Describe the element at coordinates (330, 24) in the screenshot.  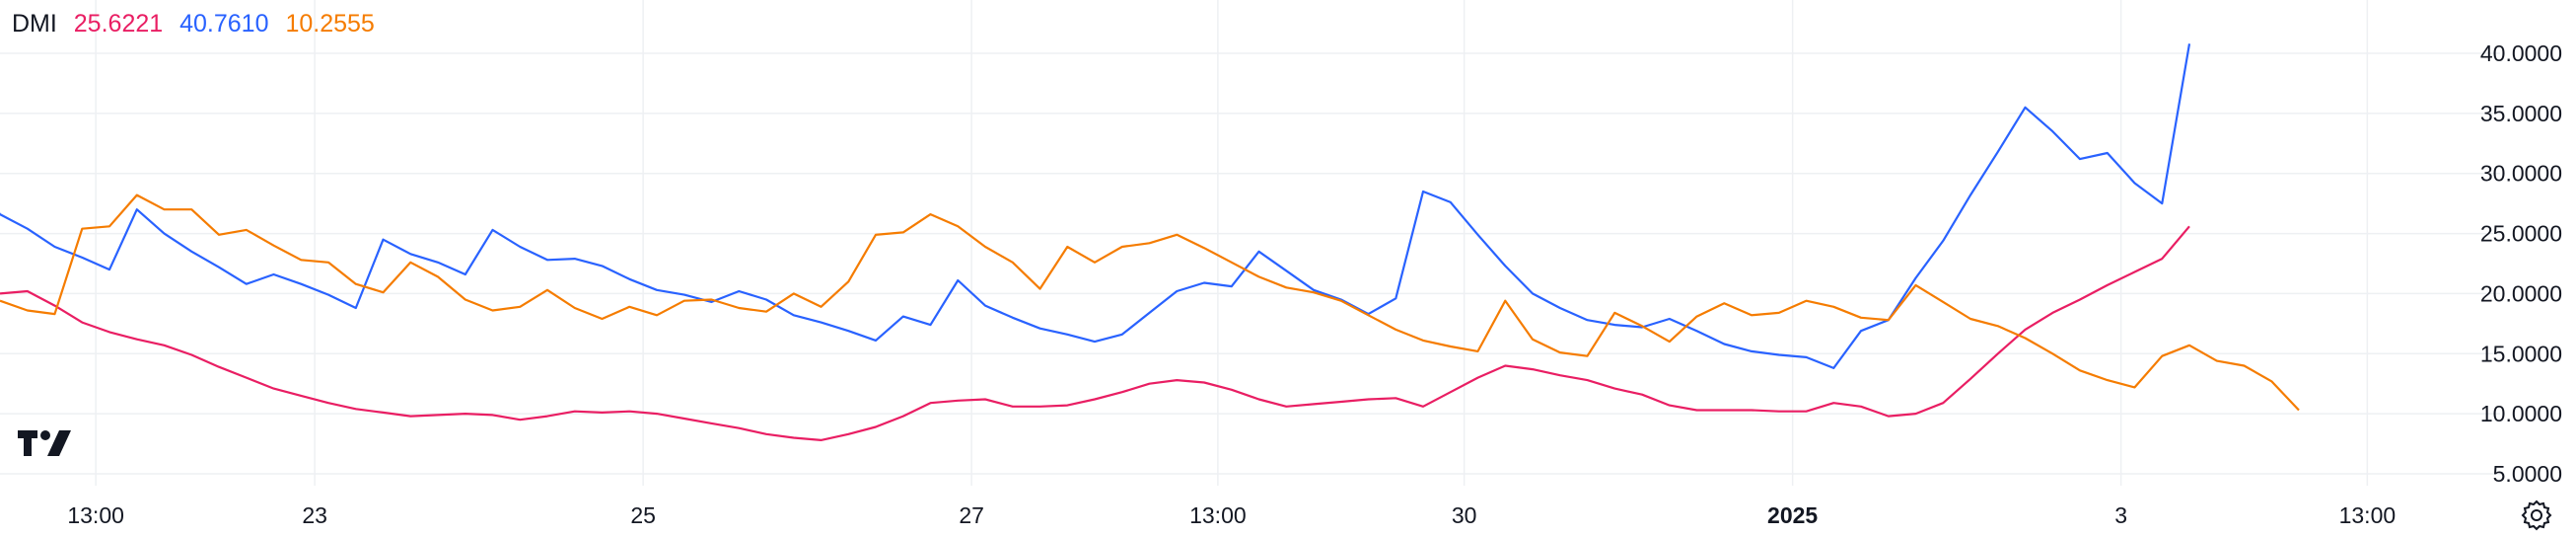
I see `minus-di-value: 10.2555` at that location.